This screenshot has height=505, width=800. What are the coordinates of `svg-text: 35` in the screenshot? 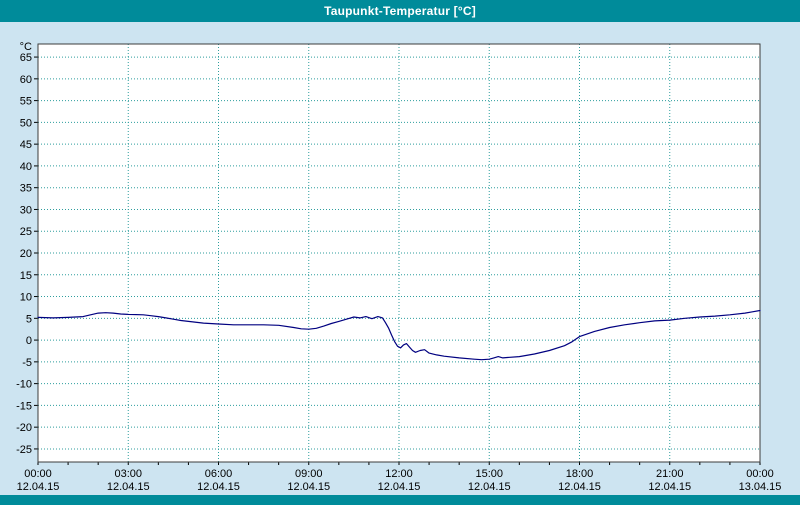 It's located at (26, 189).